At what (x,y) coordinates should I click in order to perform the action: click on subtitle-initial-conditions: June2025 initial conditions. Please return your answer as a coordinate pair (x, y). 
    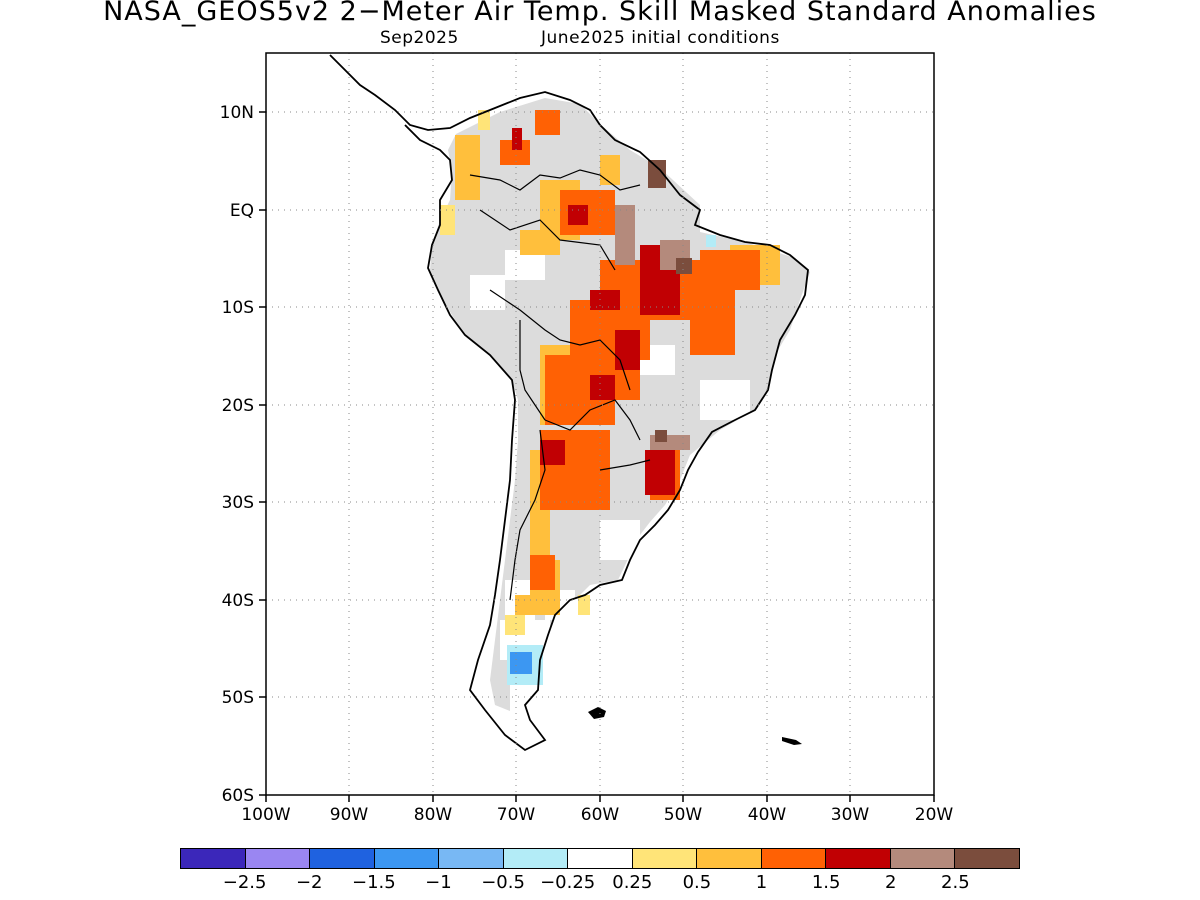
    Looking at the image, I should click on (660, 38).